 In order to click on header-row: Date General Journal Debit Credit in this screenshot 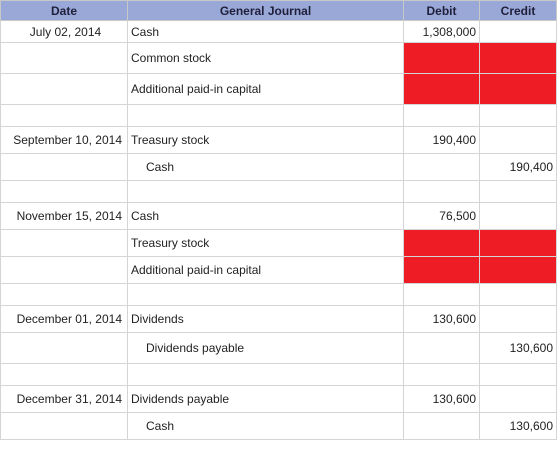, I will do `click(278, 10)`.